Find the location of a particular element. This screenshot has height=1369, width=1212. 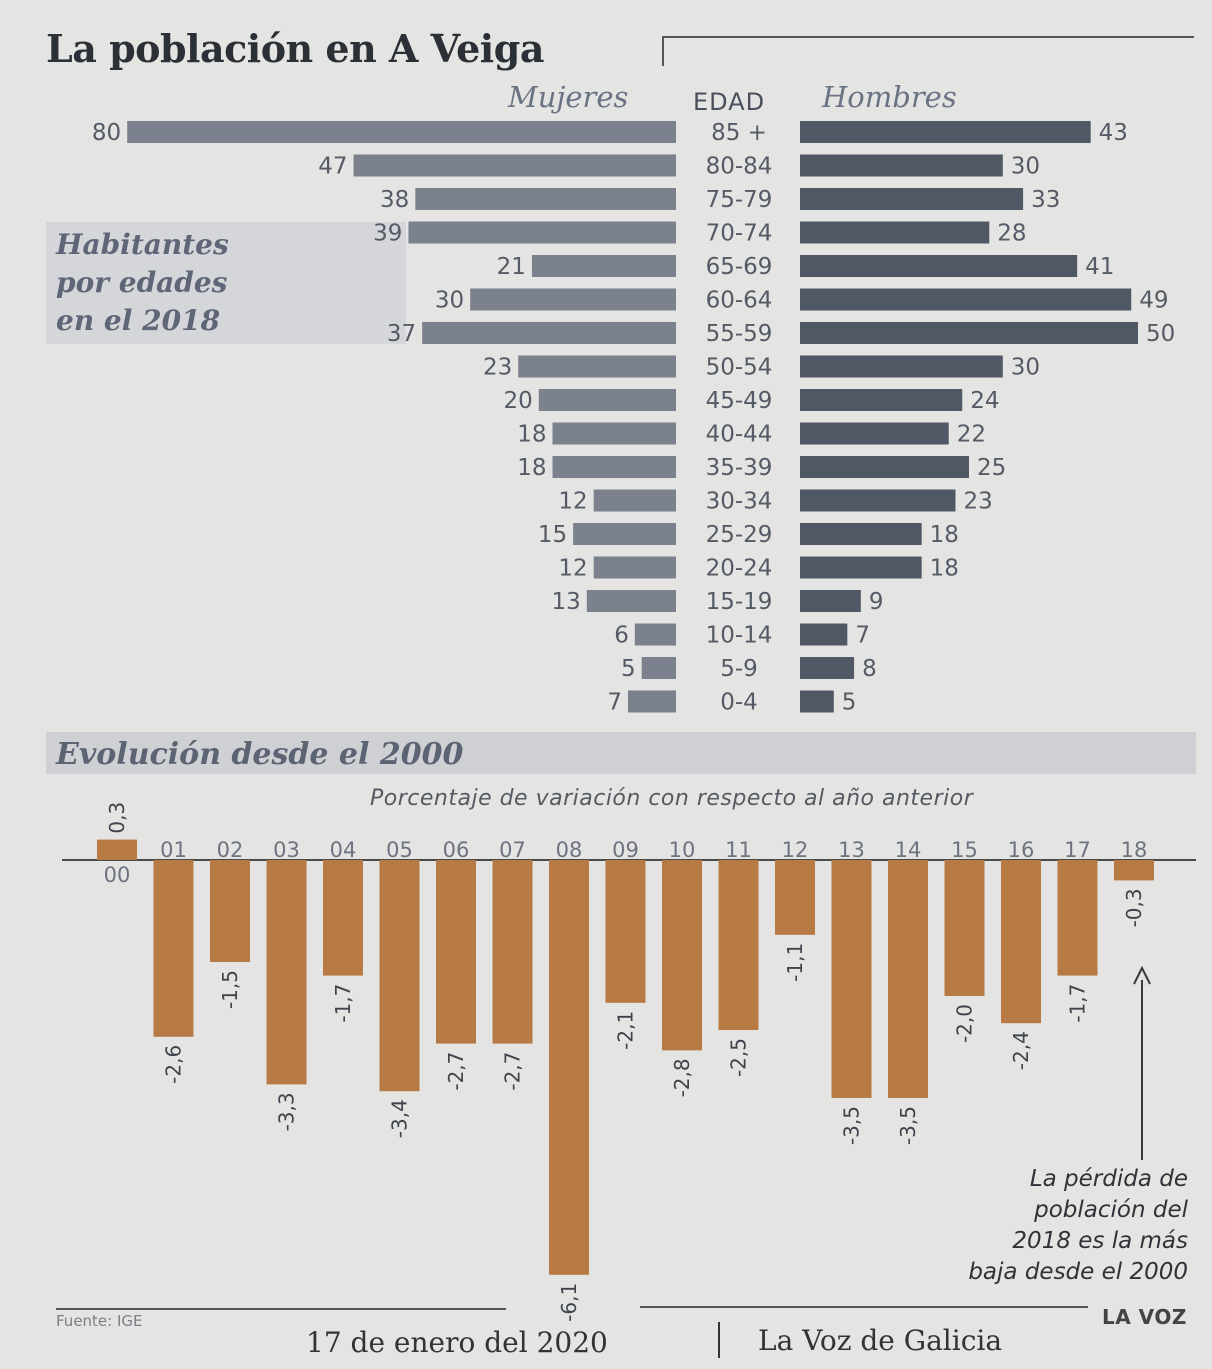

women-value-label: 15 is located at coordinates (552, 535).